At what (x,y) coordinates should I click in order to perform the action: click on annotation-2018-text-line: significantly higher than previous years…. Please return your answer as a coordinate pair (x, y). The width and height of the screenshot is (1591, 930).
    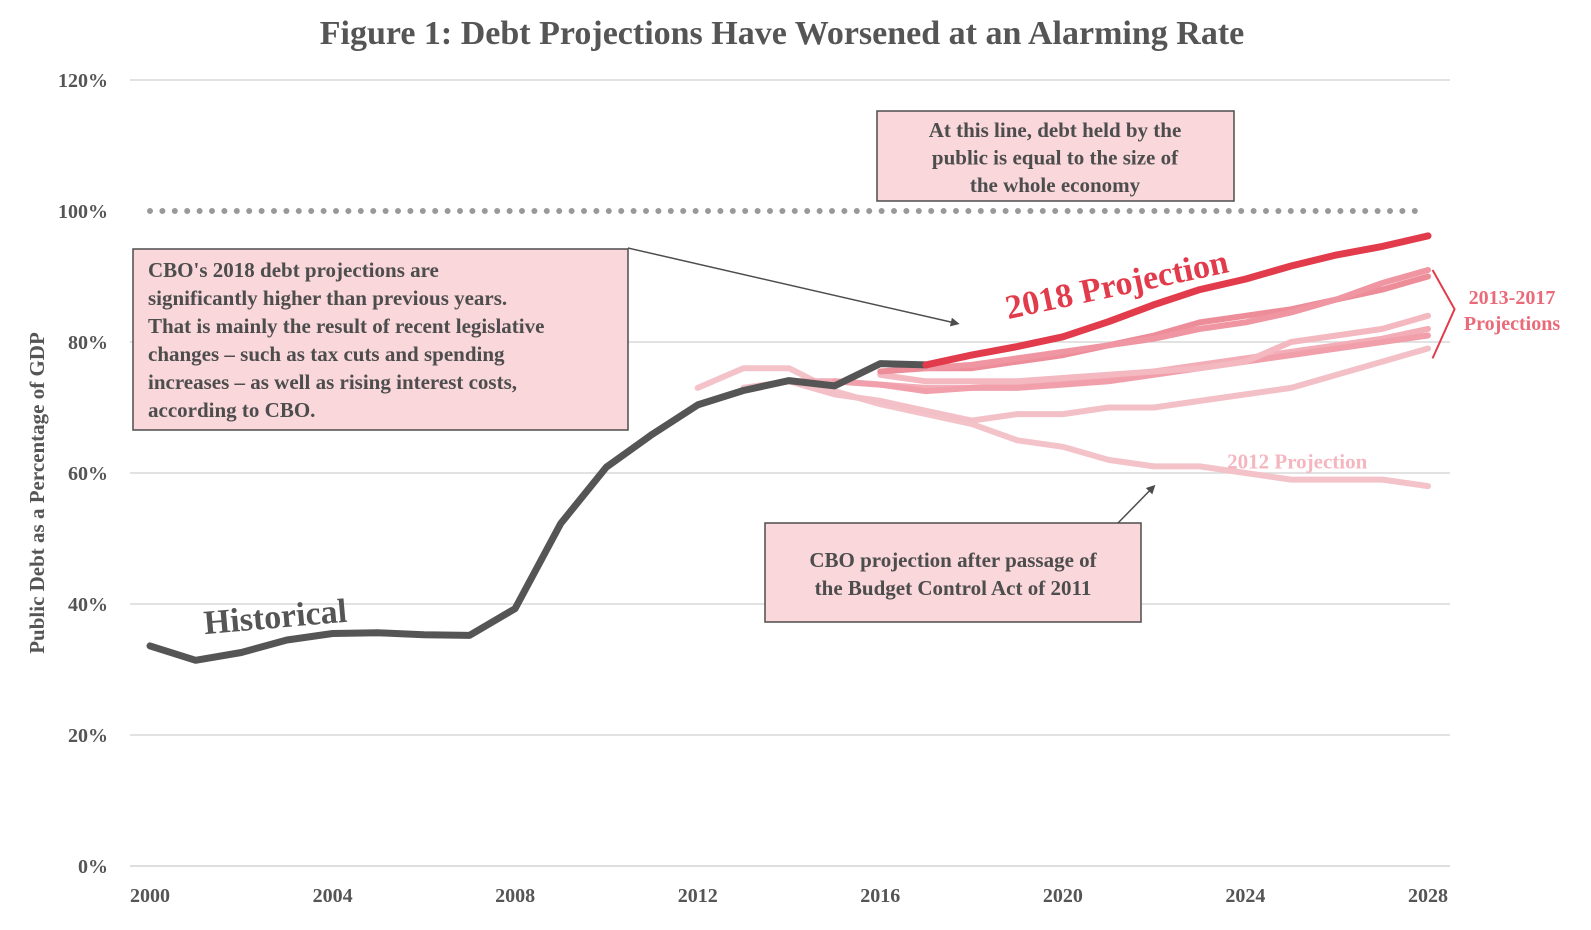
    Looking at the image, I should click on (327, 298).